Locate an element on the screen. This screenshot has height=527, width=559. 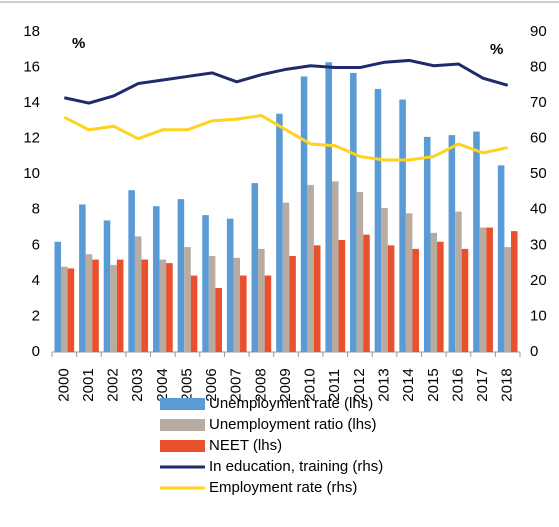
y2-tick-label: 80 is located at coordinates (538, 67).